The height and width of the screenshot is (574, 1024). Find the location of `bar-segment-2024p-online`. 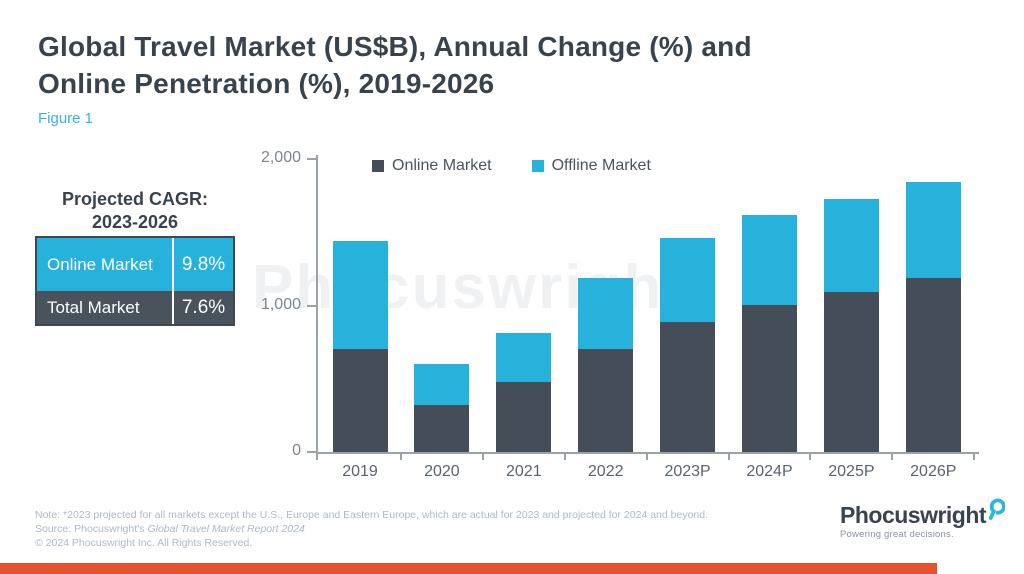

bar-segment-2024p-online is located at coordinates (769, 378).